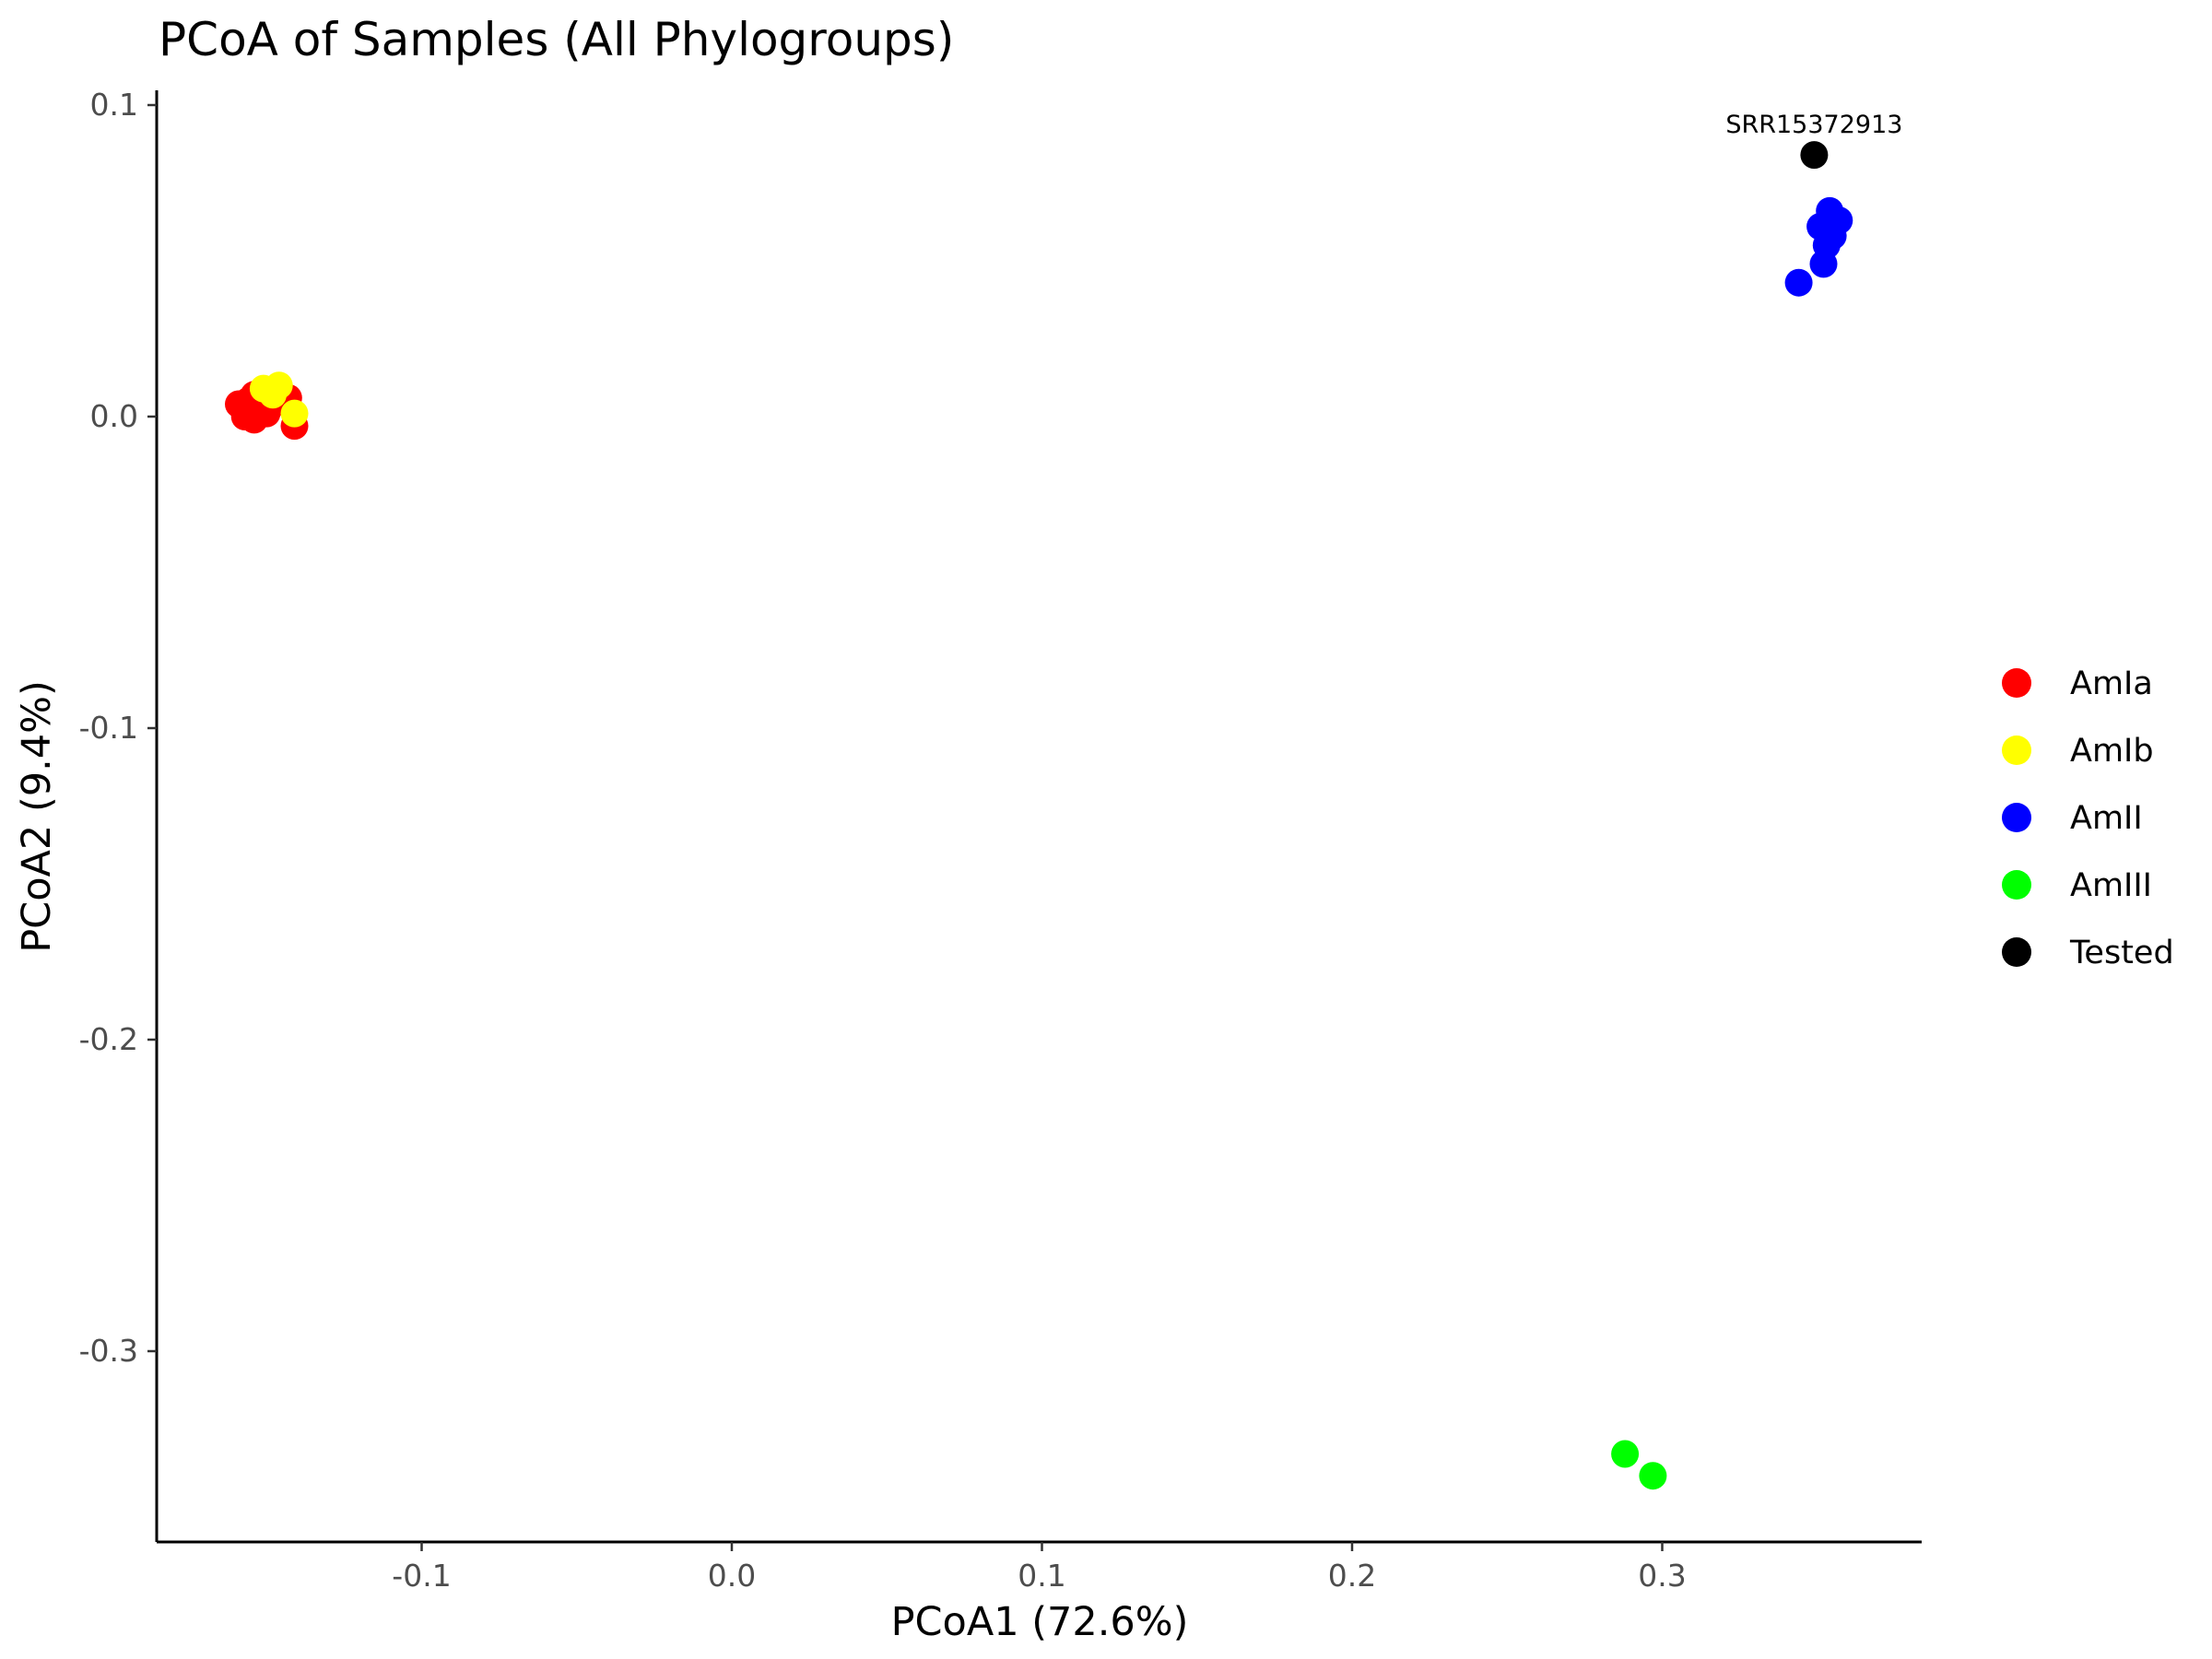  What do you see at coordinates (1662, 1576) in the screenshot?
I see `x-tick-label-4: 0.3` at bounding box center [1662, 1576].